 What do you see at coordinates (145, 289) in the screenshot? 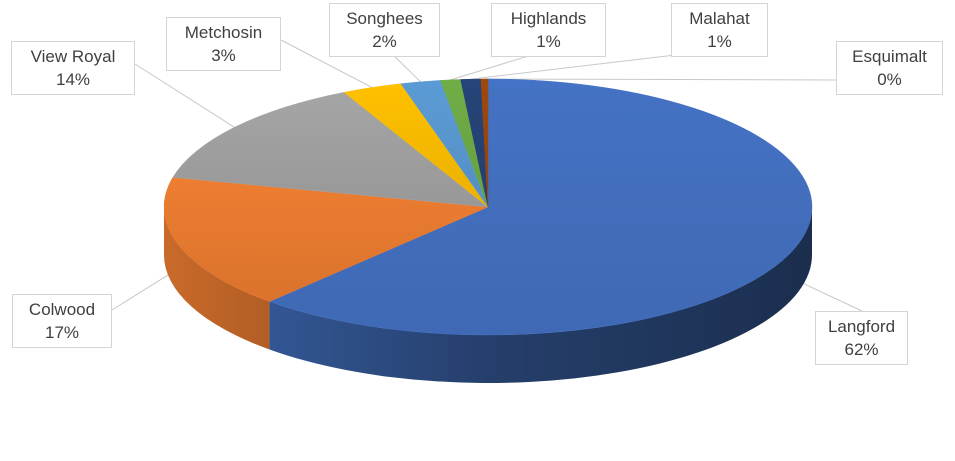
I see `leader-line-colwood` at bounding box center [145, 289].